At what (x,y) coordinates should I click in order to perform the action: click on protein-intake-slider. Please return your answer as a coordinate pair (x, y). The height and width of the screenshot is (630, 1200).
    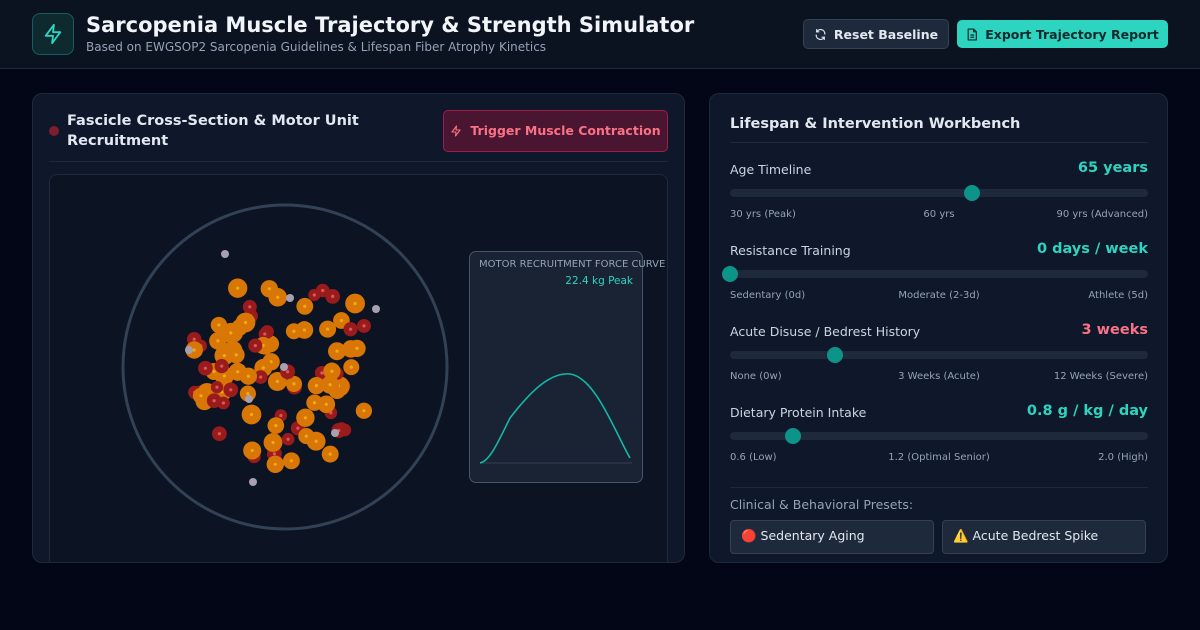
    Looking at the image, I should click on (939, 436).